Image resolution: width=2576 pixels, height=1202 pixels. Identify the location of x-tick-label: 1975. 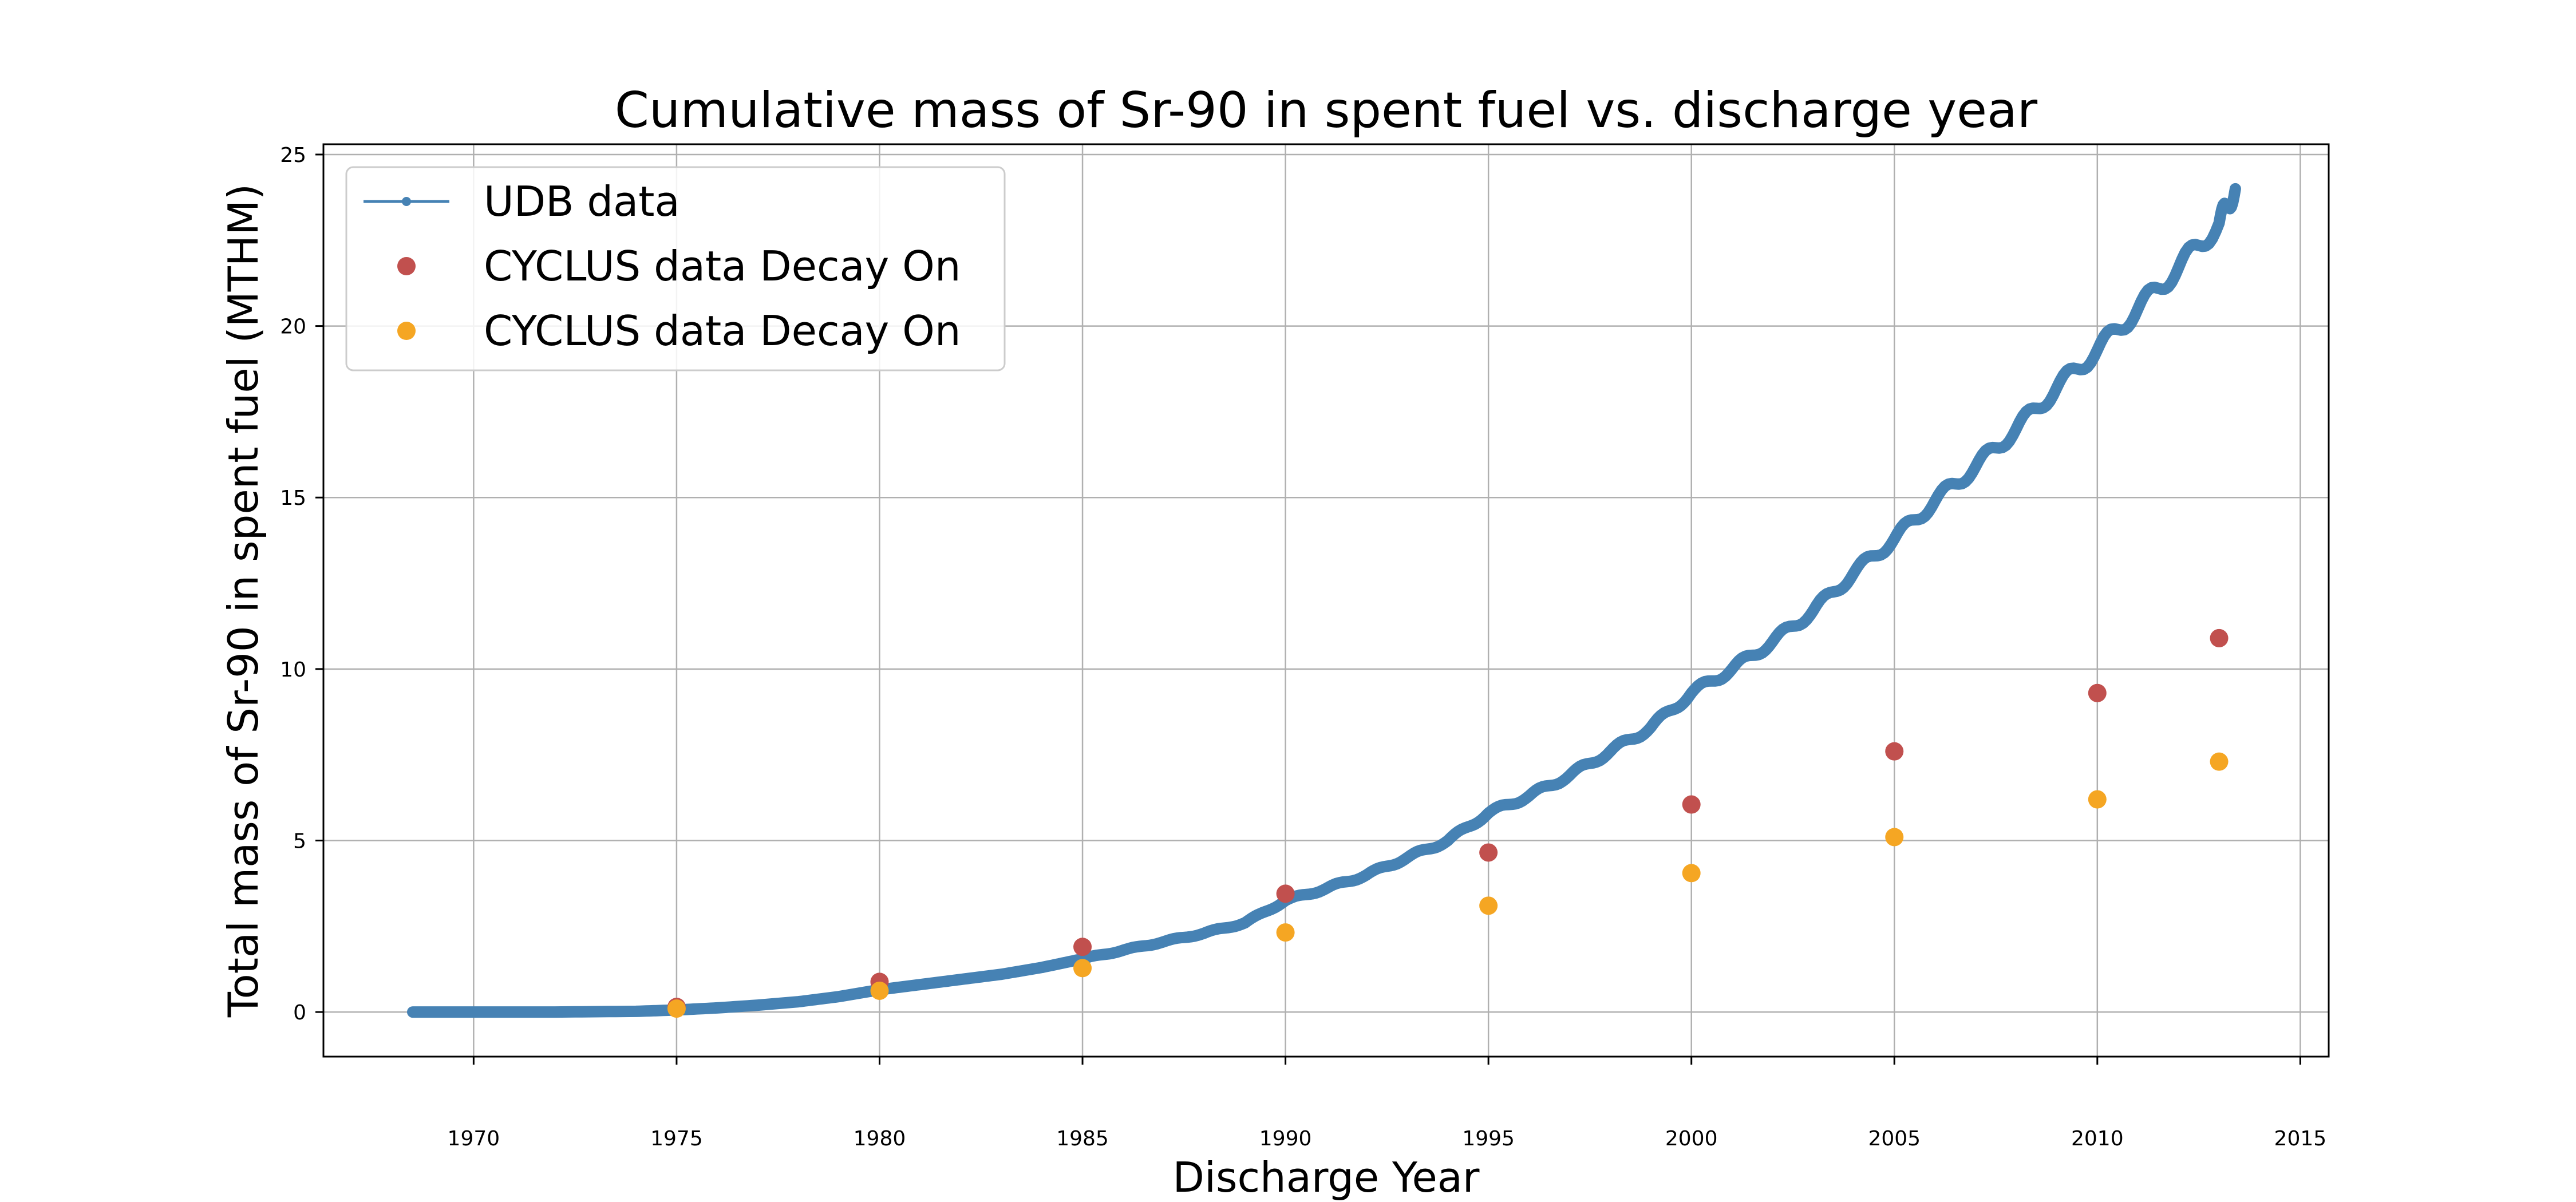
(676, 1138).